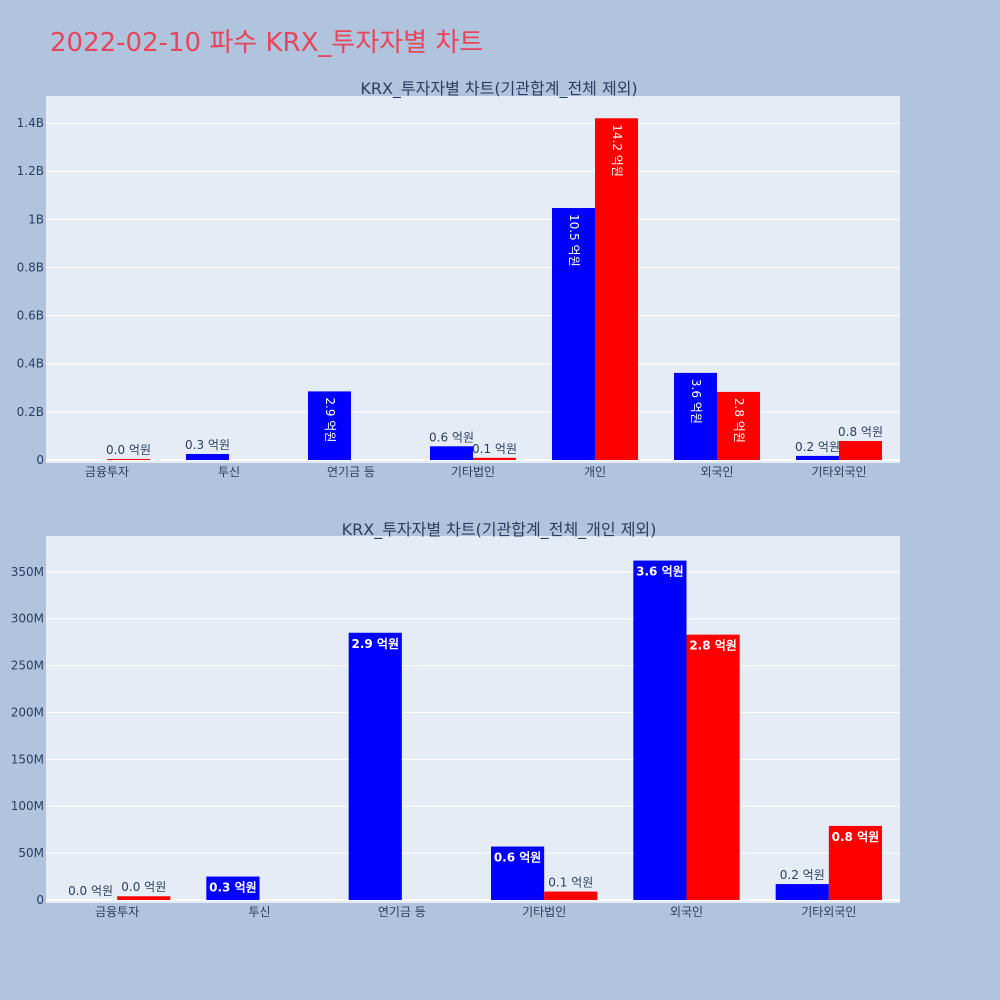 Image resolution: width=1000 pixels, height=1000 pixels. I want to click on y-tick-label: 100M, so click(27, 806).